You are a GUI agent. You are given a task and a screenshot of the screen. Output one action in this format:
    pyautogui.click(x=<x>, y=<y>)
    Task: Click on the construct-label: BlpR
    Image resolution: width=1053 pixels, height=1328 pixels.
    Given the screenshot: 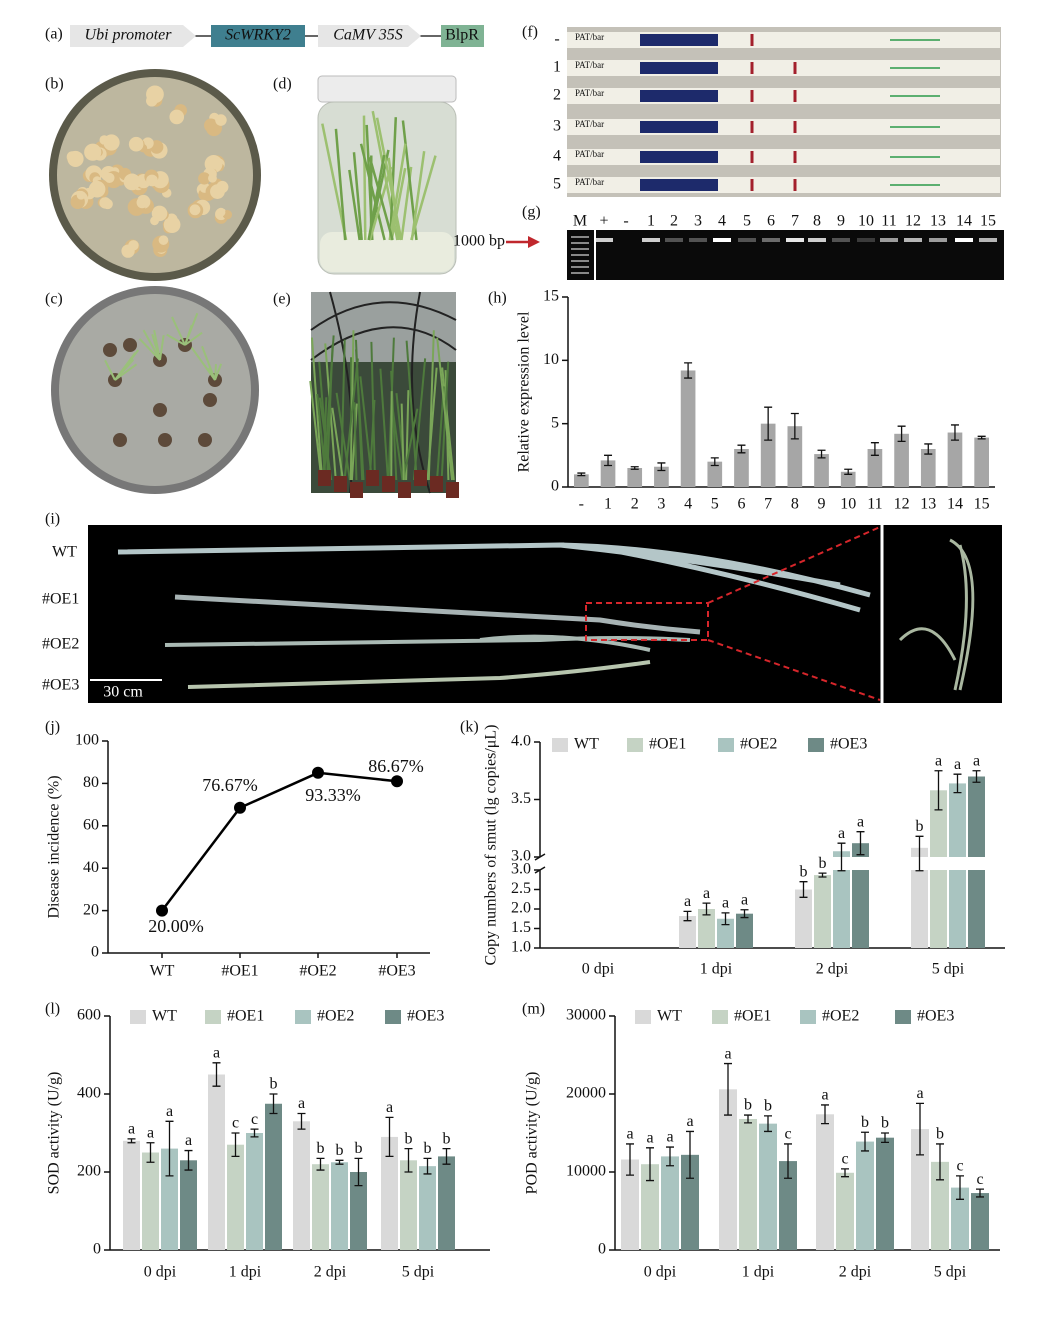 What is the action you would take?
    pyautogui.click(x=462, y=35)
    